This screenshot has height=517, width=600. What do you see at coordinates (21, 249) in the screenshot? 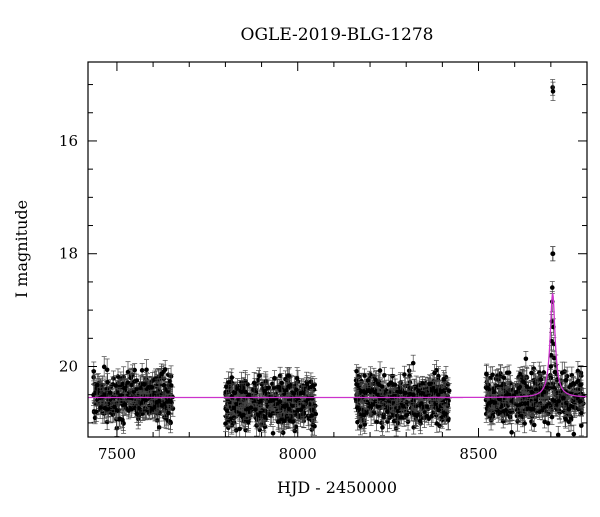
I see `y-axis-label: I magnitude` at bounding box center [21, 249].